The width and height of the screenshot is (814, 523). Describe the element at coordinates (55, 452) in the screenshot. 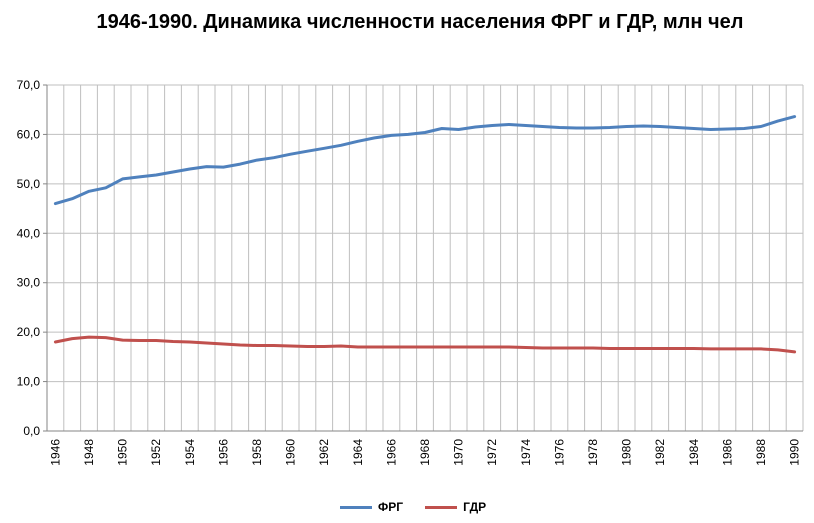

I see `x-tick-label: 1946` at that location.